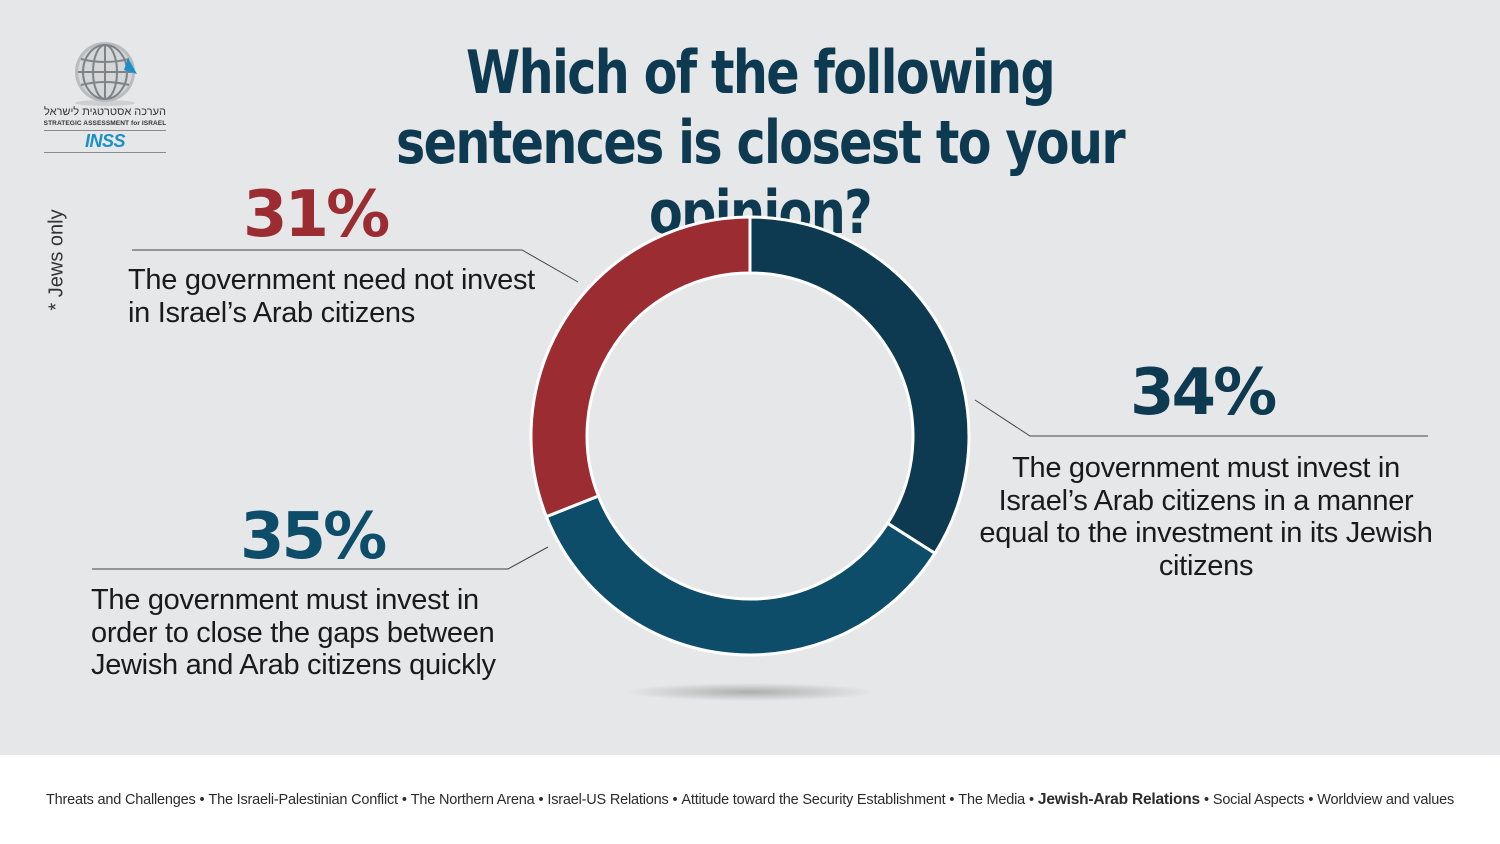 The height and width of the screenshot is (844, 1500). Describe the element at coordinates (992, 799) in the screenshot. I see `topic-link-the-media: The Media` at that location.